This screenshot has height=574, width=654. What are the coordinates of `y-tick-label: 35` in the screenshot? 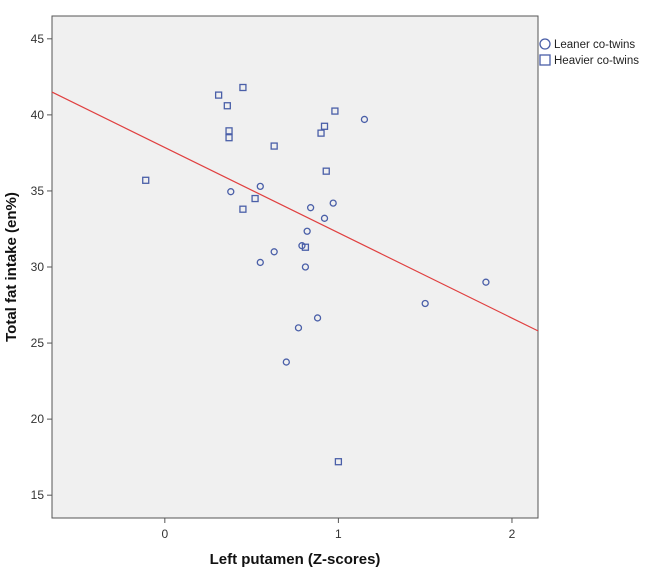 It's located at (38, 191).